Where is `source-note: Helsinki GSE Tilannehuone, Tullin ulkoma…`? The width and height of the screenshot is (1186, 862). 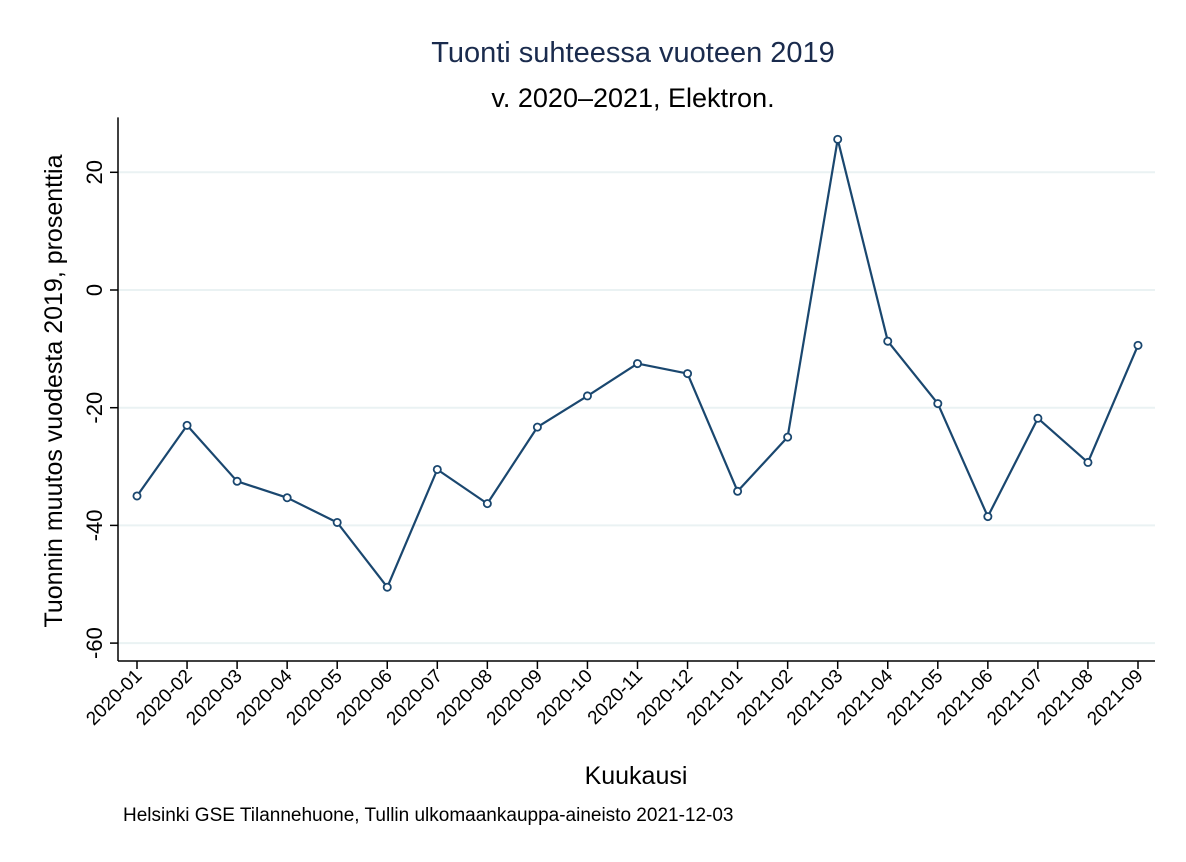 source-note: Helsinki GSE Tilannehuone, Tullin ulkoma… is located at coordinates (428, 815).